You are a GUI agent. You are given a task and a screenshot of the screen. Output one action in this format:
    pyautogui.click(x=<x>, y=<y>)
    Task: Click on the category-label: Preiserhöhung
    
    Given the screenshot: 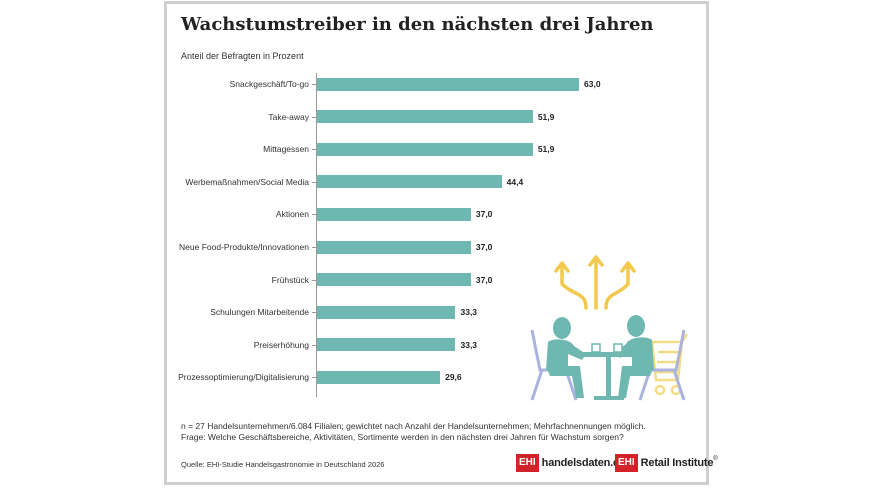 What is the action you would take?
    pyautogui.click(x=281, y=344)
    